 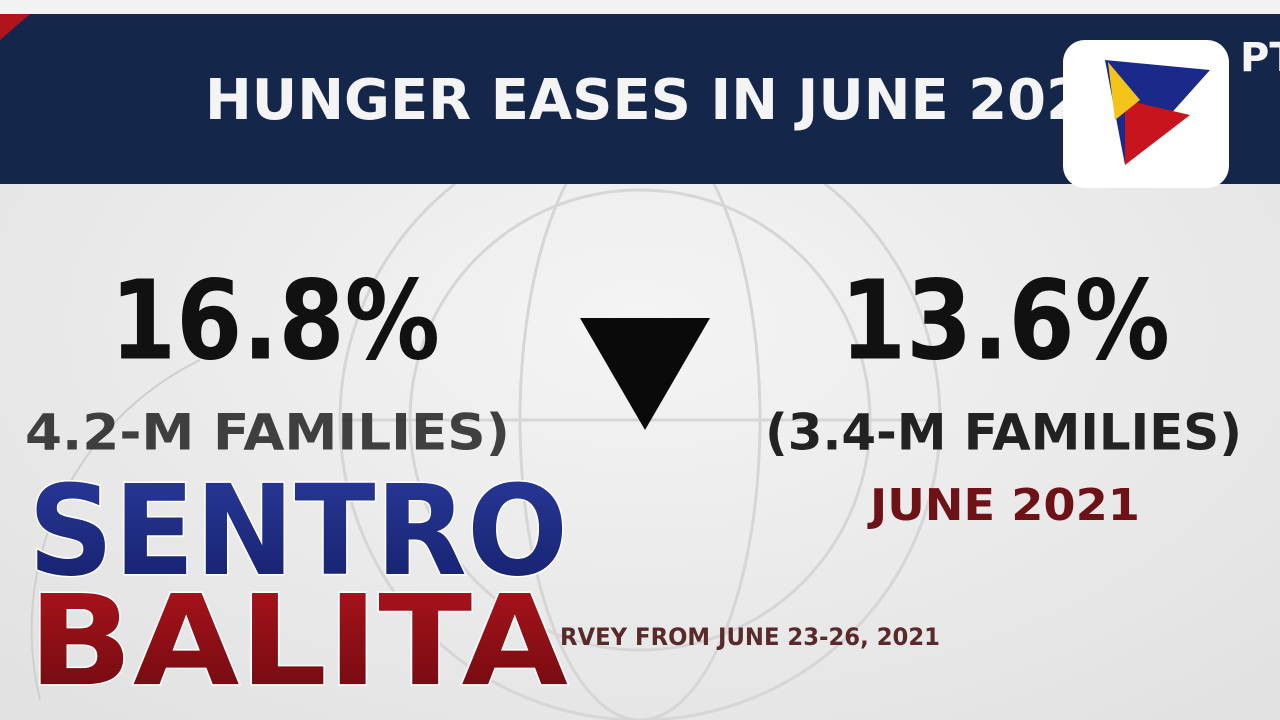 I want to click on corner-accent, so click(x=15, y=27).